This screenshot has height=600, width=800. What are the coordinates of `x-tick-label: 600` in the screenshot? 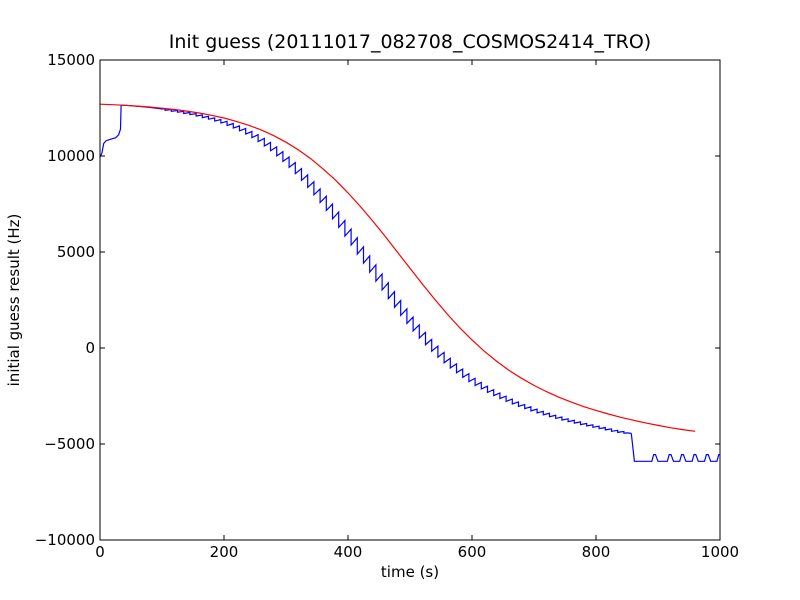 It's located at (472, 552).